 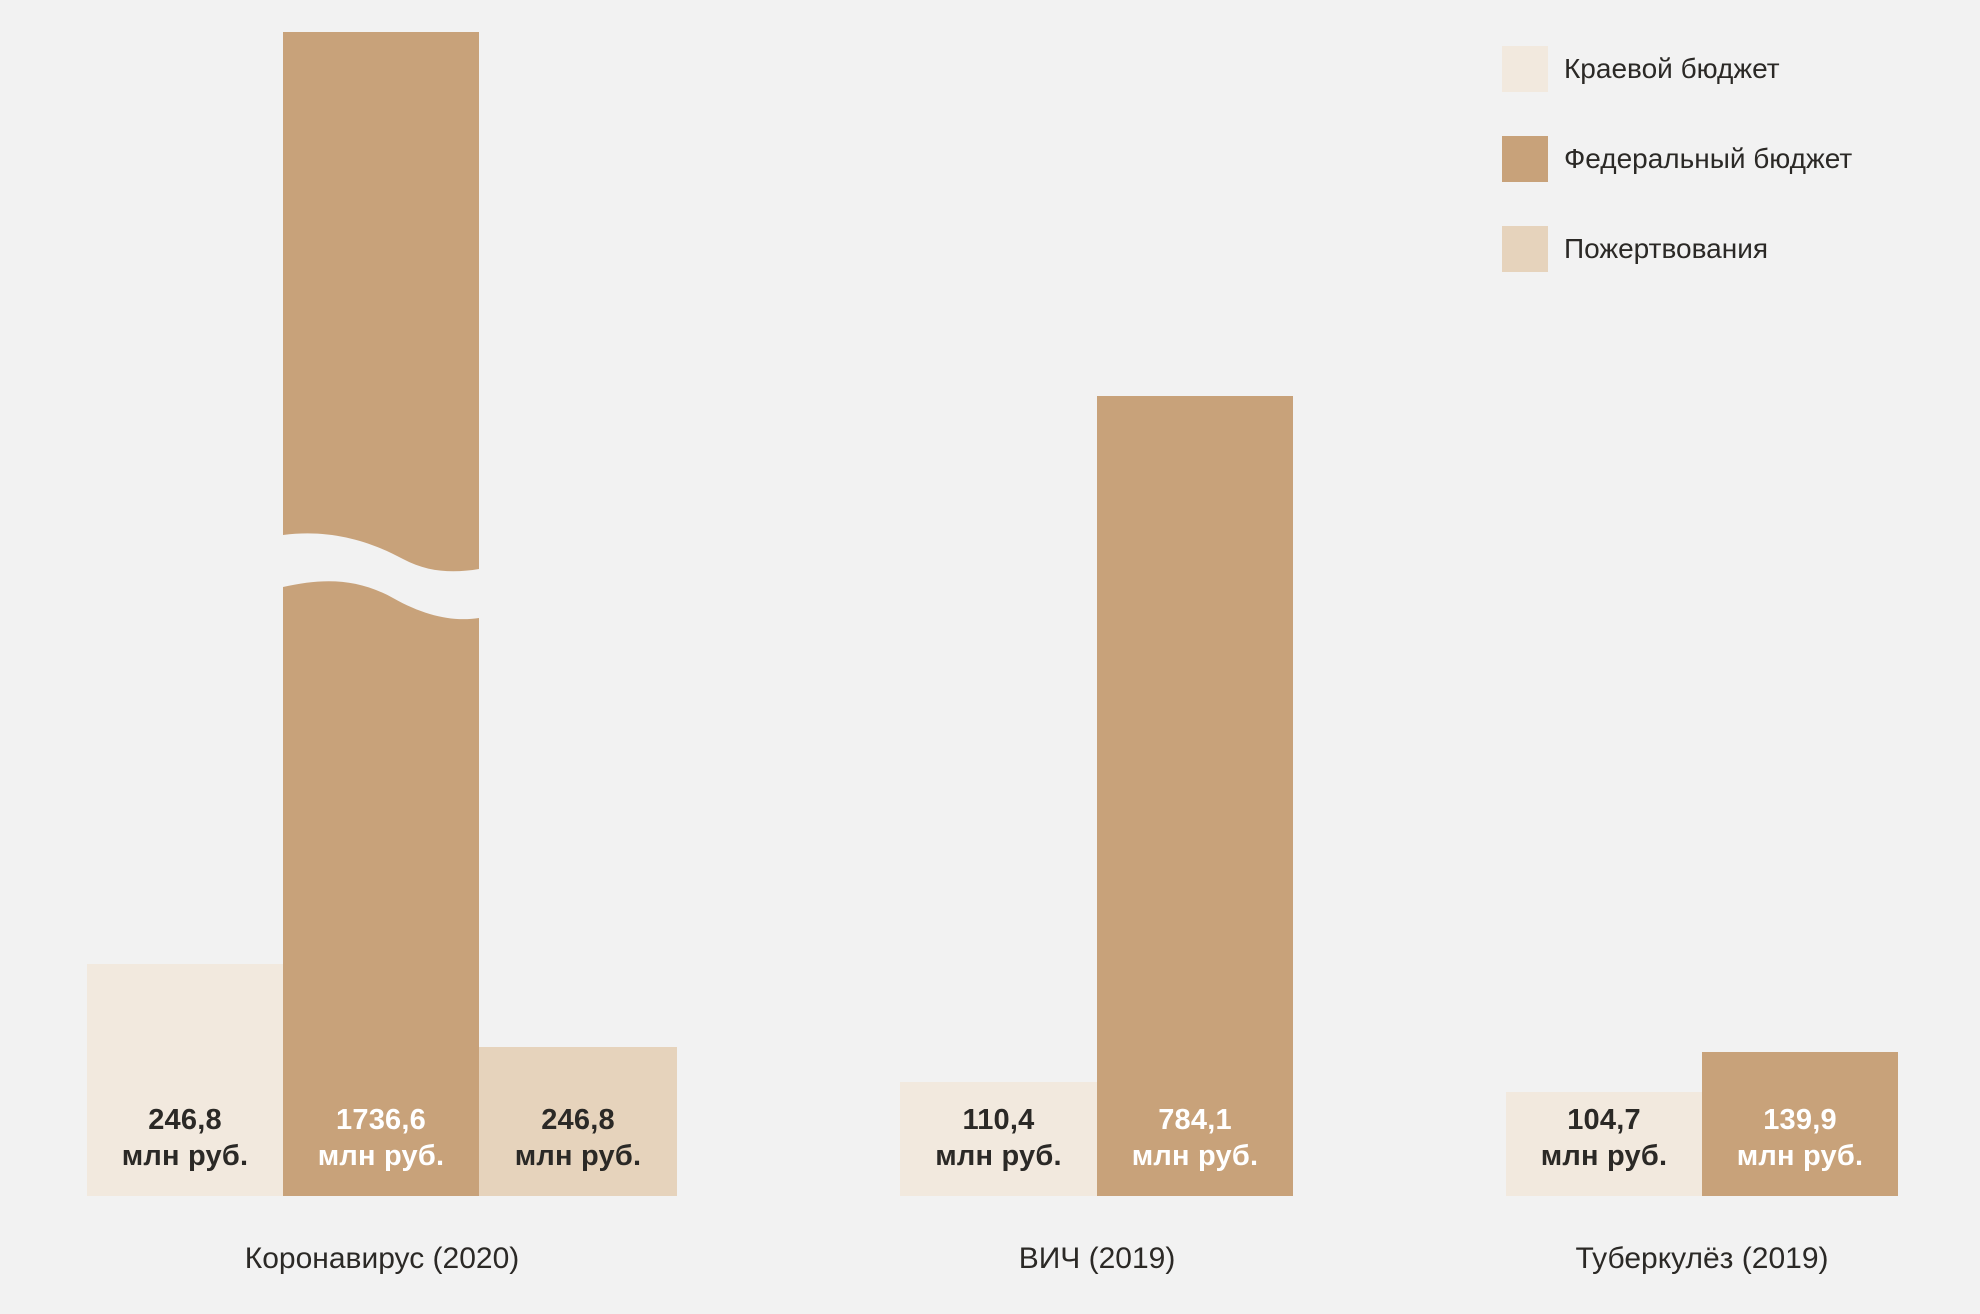 What do you see at coordinates (1702, 1258) in the screenshot?
I see `category-label-tuberculosis: Туберкулёз (2019)` at bounding box center [1702, 1258].